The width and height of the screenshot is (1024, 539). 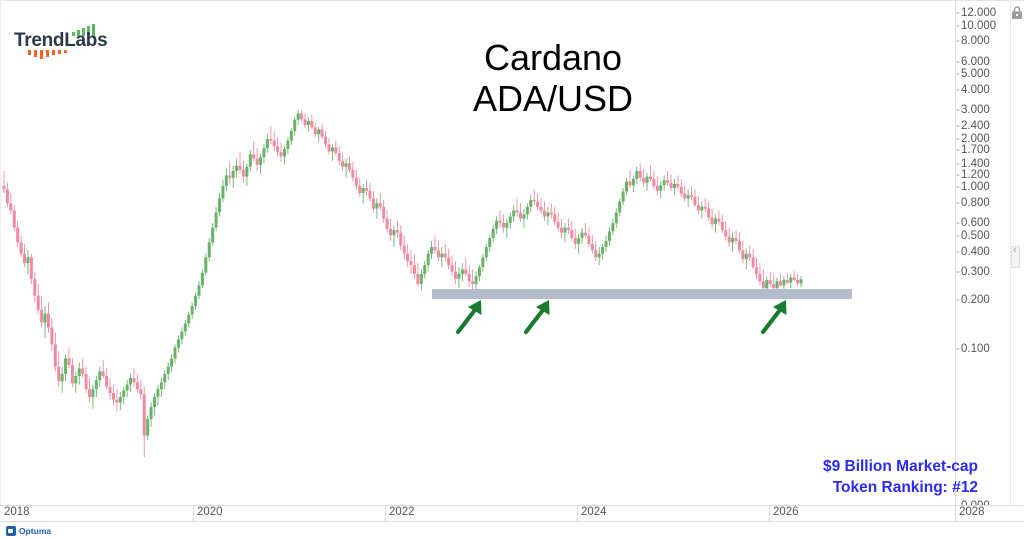 What do you see at coordinates (11, 531) in the screenshot?
I see `optuma-logo-icon` at bounding box center [11, 531].